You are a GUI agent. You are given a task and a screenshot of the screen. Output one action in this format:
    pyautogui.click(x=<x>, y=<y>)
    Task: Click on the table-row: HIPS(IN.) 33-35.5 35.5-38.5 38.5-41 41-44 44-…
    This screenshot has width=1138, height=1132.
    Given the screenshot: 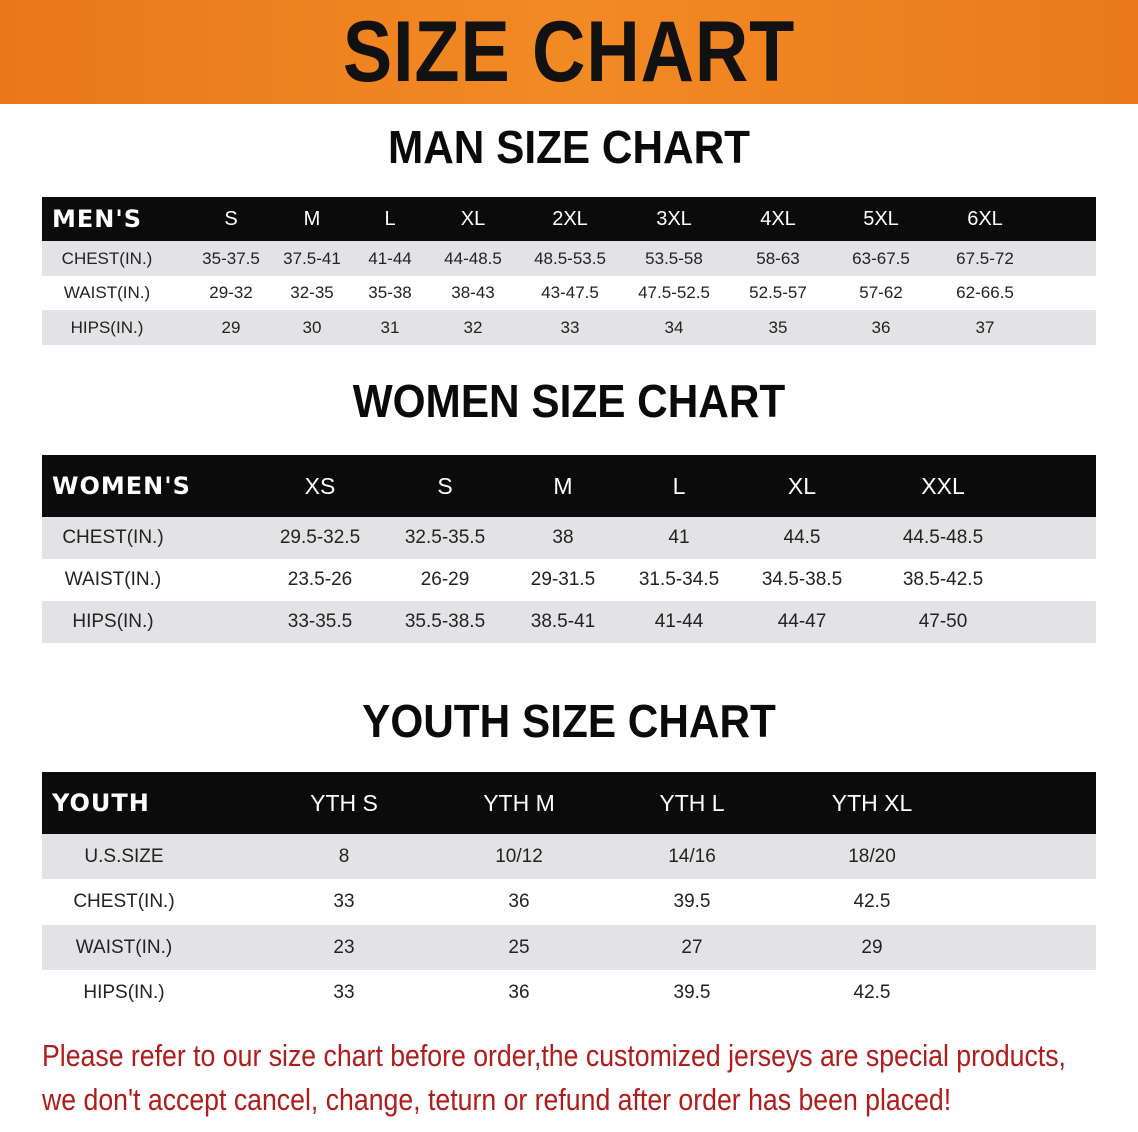 What is the action you would take?
    pyautogui.click(x=569, y=622)
    